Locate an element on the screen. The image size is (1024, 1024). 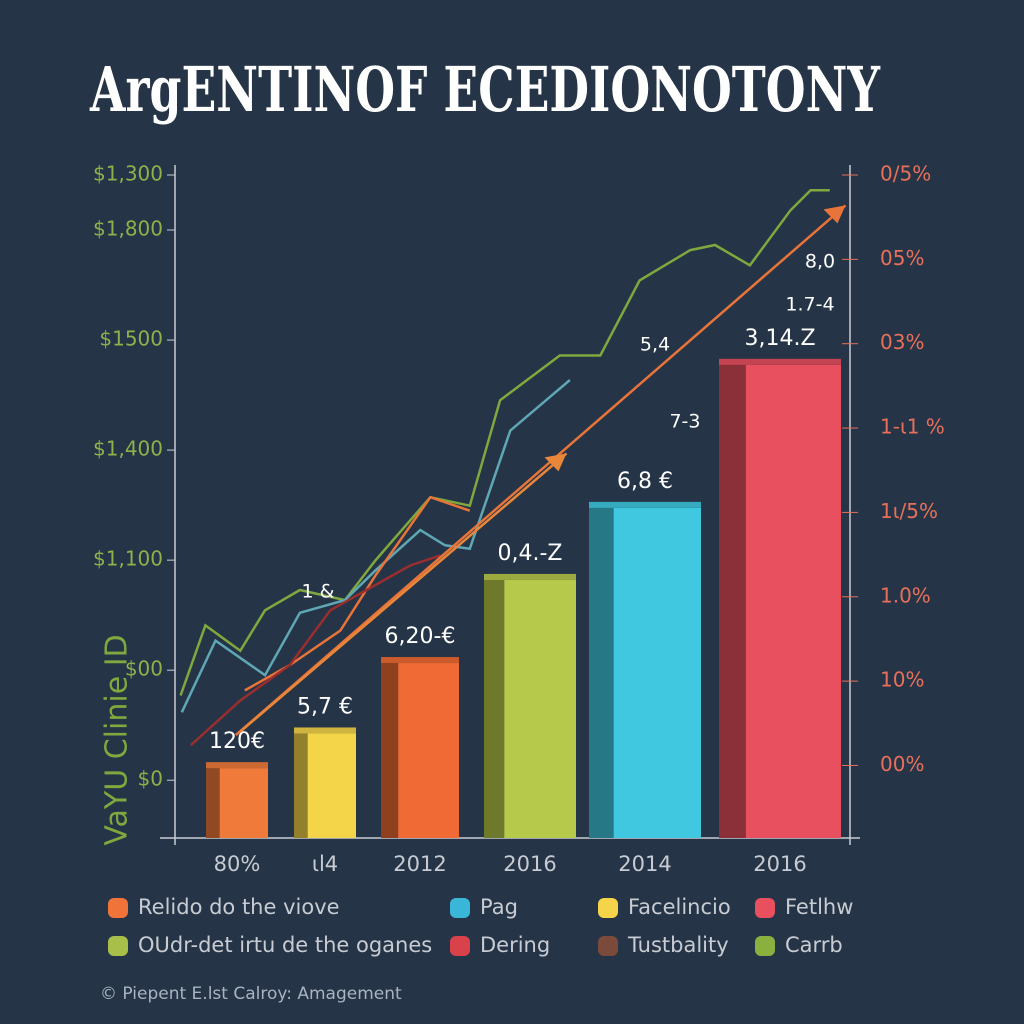
x-tick-label: ιl4 is located at coordinates (325, 864).